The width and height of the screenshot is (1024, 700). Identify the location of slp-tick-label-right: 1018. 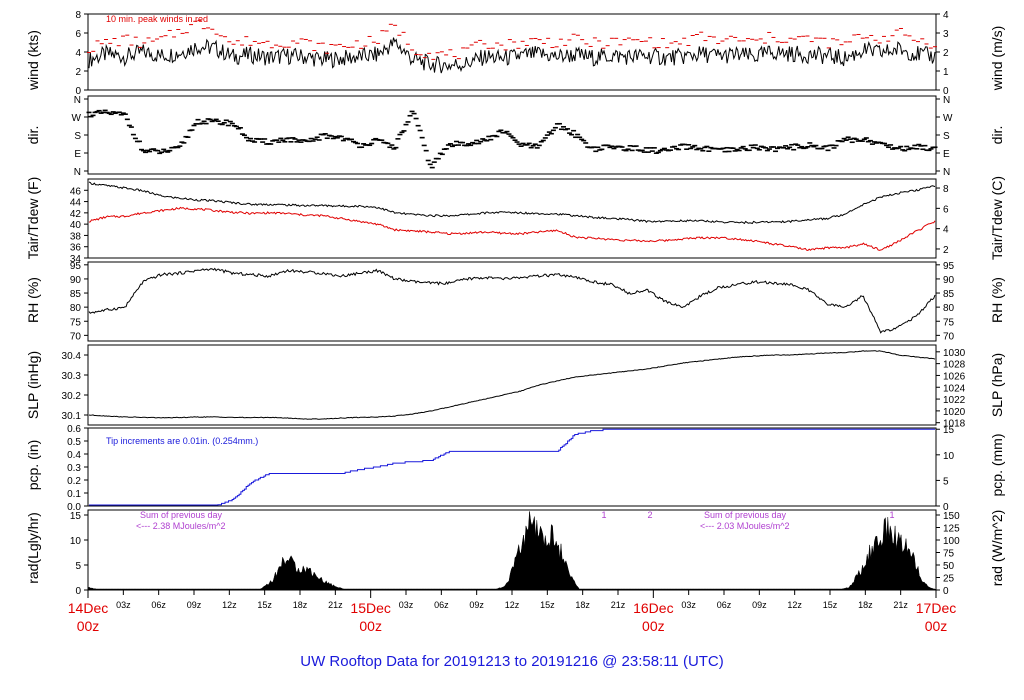
(954, 424).